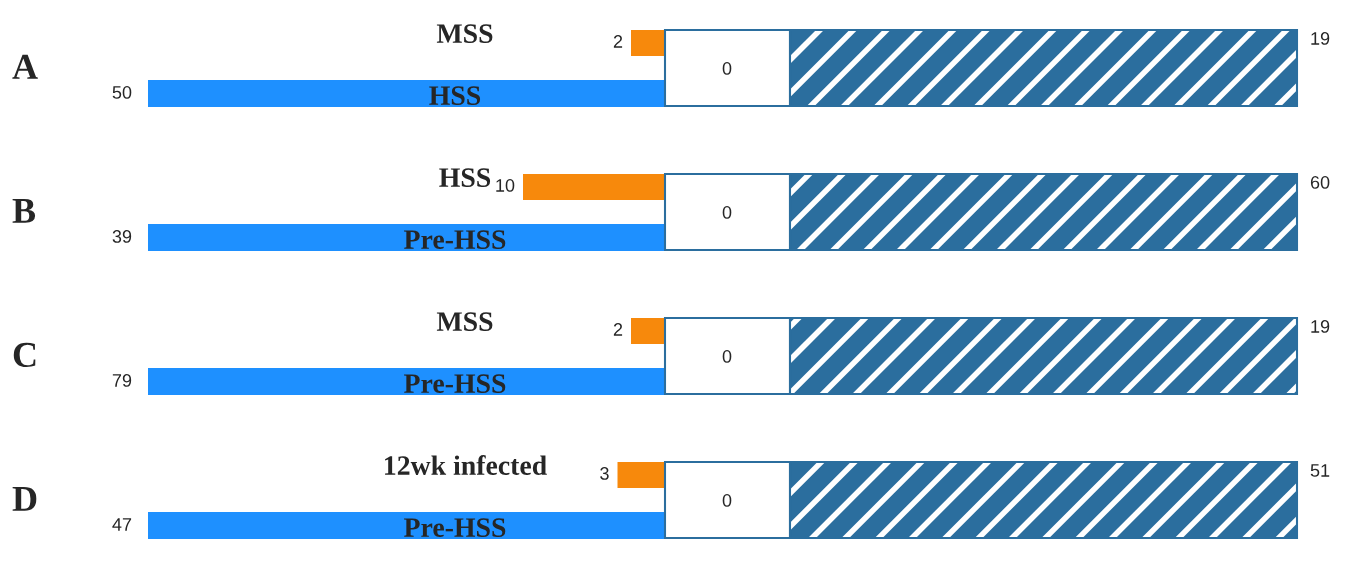 This screenshot has height=576, width=1356. Describe the element at coordinates (1320, 470) in the screenshot. I see `text: 51` at that location.